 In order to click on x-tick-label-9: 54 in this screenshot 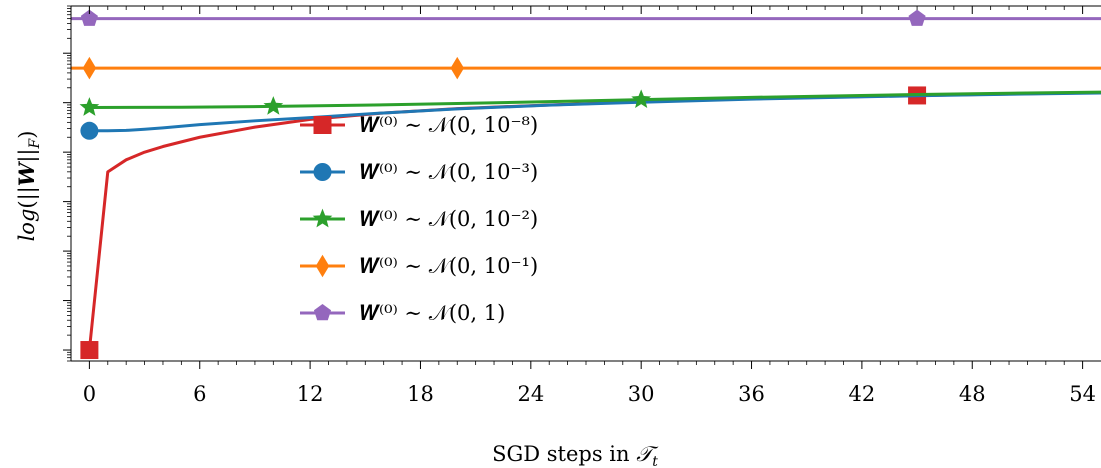, I will do `click(1082, 394)`.